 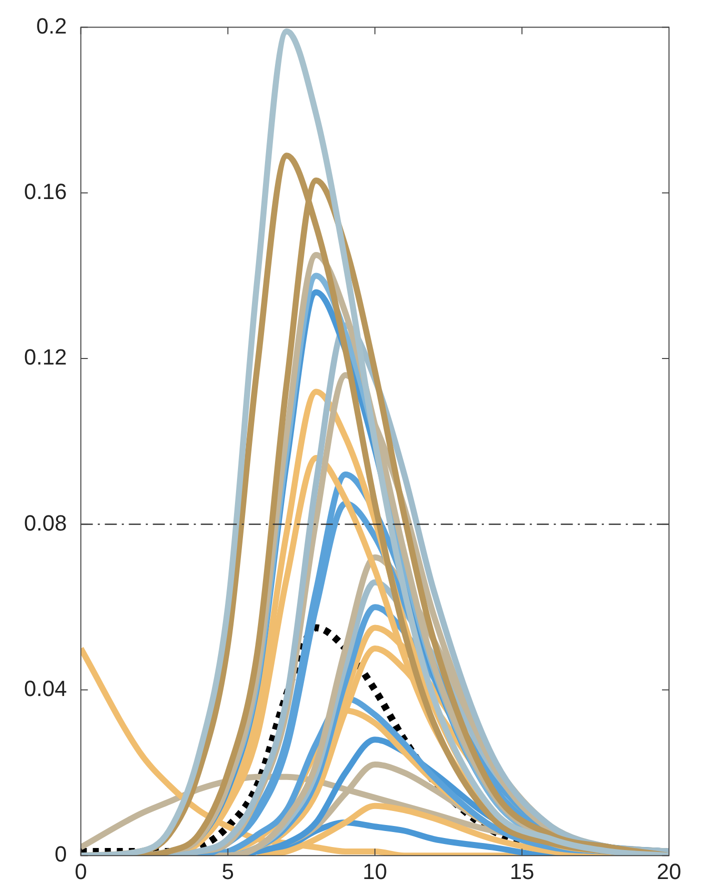 What do you see at coordinates (51, 25) in the screenshot?
I see `y-tick-label: 0.2` at bounding box center [51, 25].